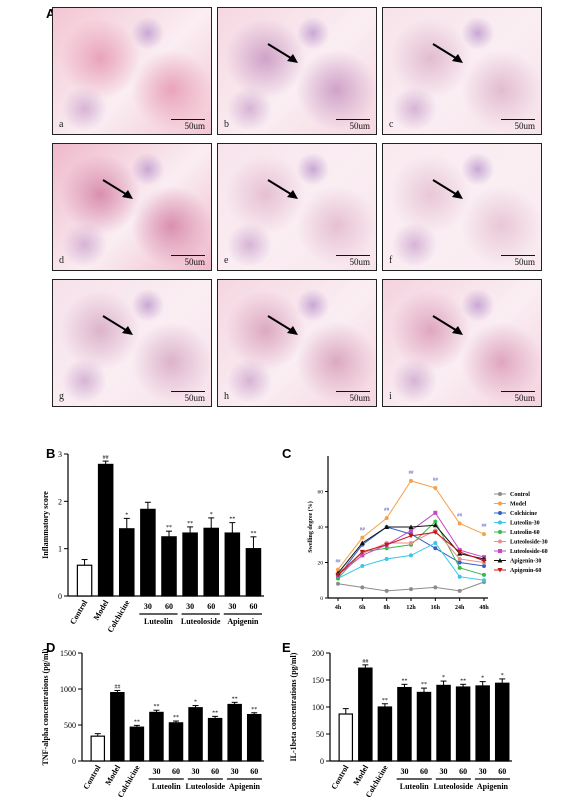  What do you see at coordinates (529, 543) in the screenshot?
I see `legend-label: Luteoloside-30` at bounding box center [529, 543].